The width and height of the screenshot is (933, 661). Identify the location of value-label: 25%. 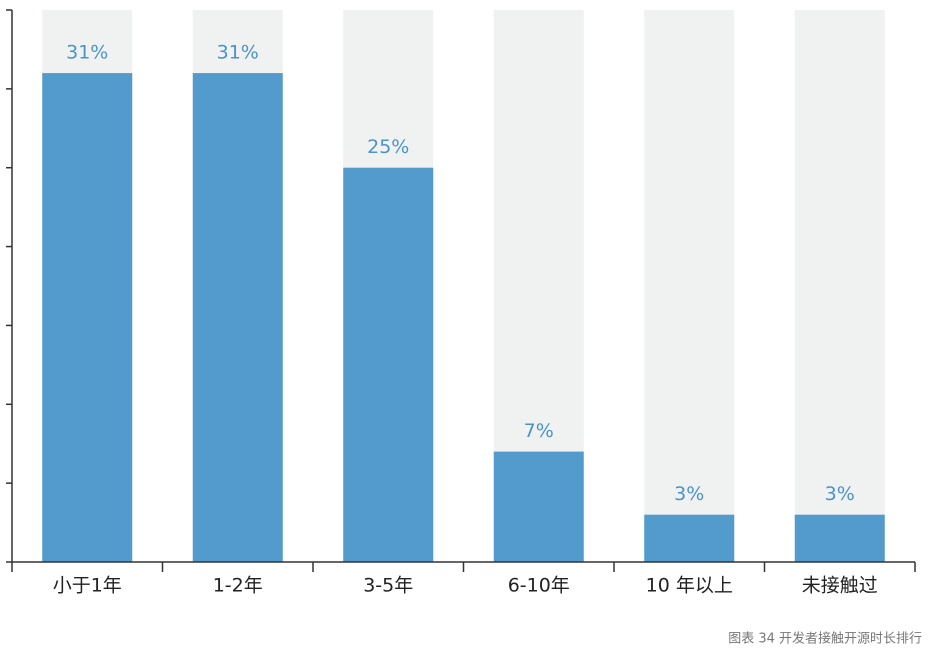
(388, 147).